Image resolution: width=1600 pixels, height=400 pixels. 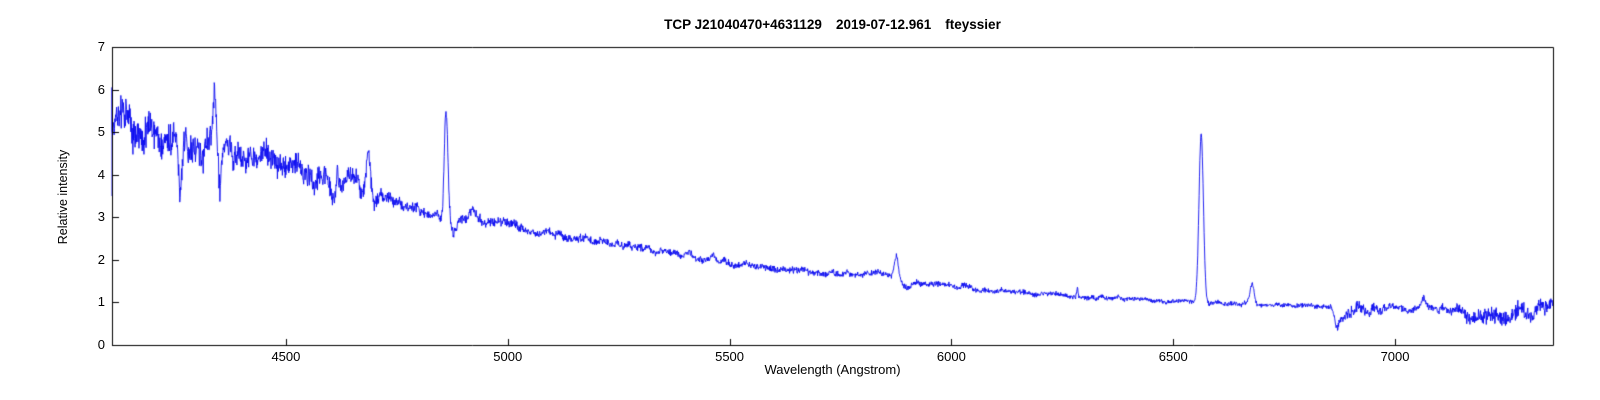 What do you see at coordinates (730, 356) in the screenshot?
I see `x-tick-label-5500: 5500` at bounding box center [730, 356].